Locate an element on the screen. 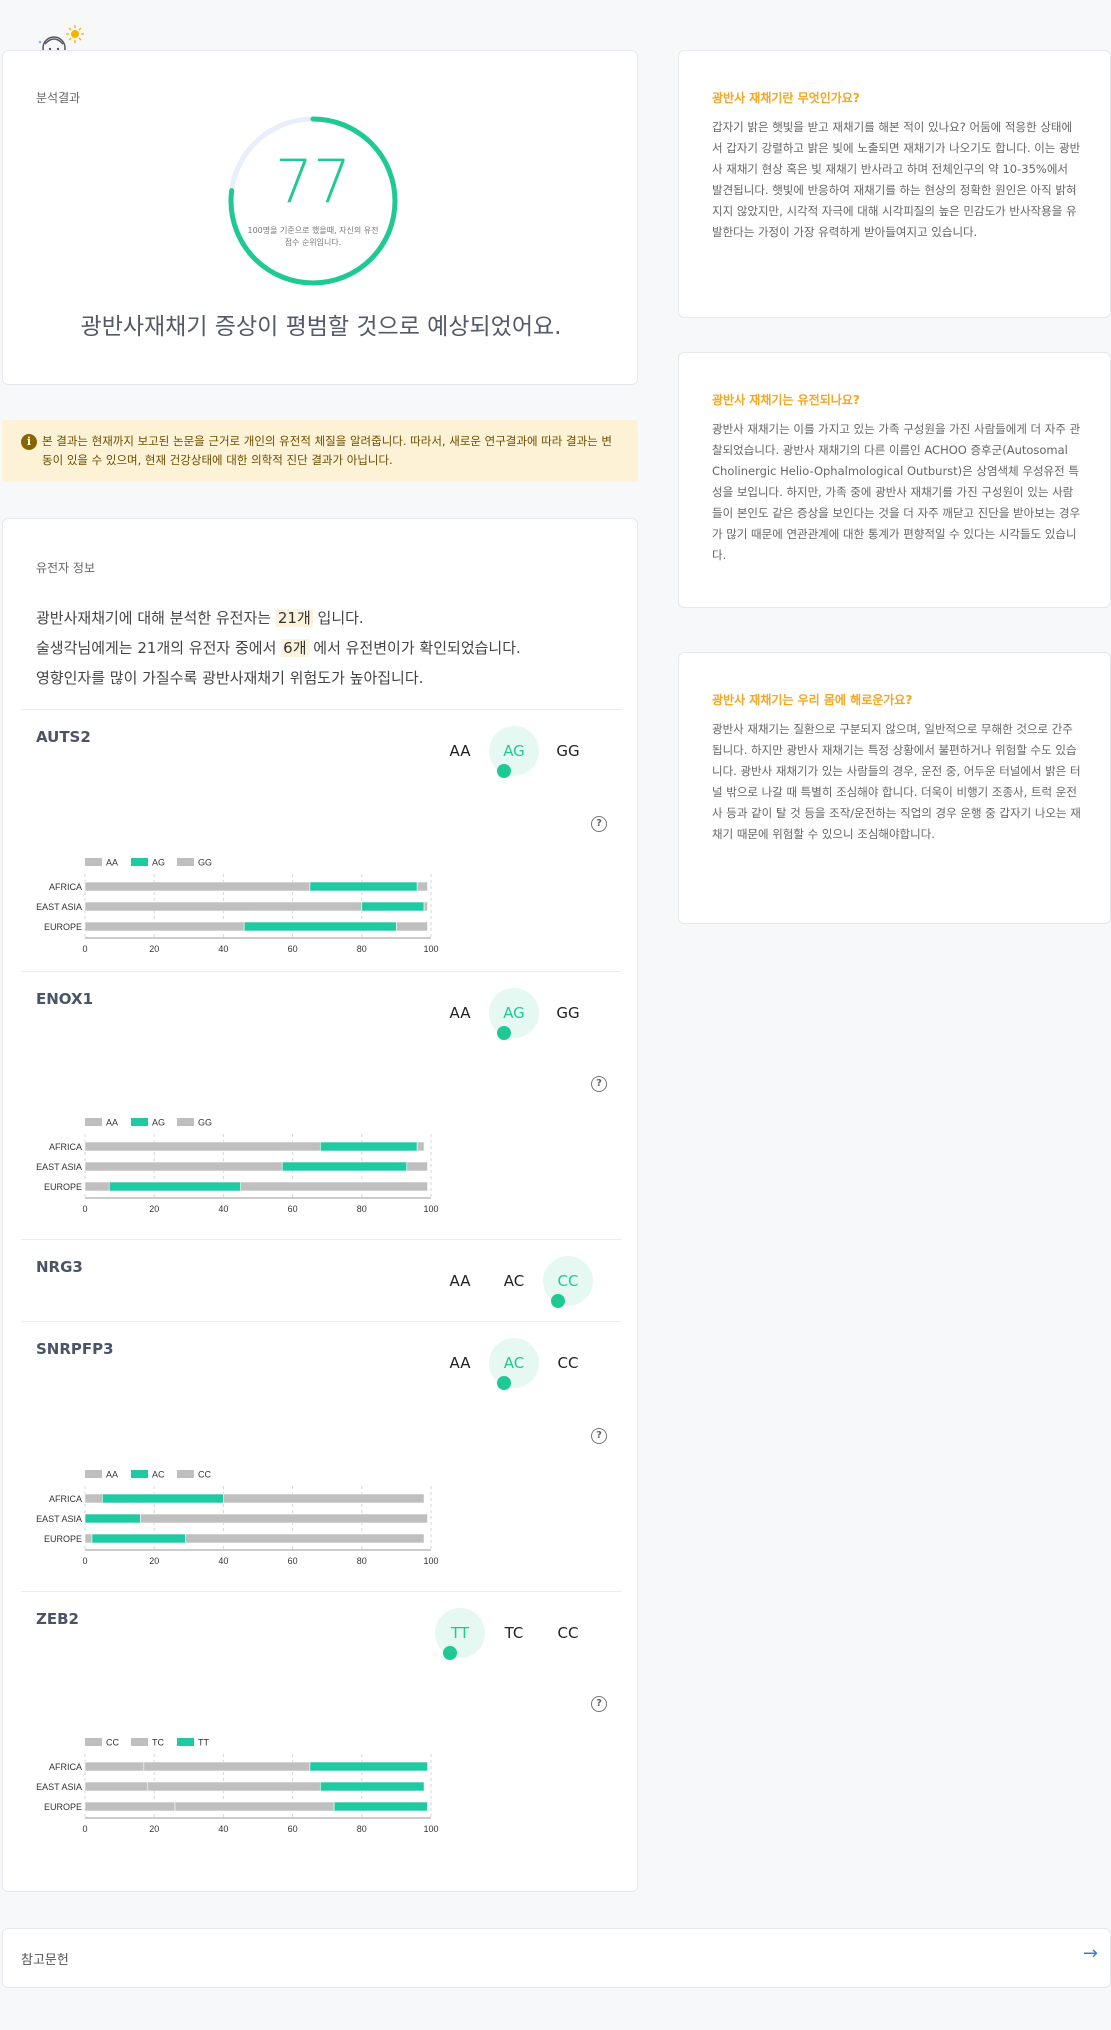 The width and height of the screenshot is (1111, 2030). legend-label: AG is located at coordinates (158, 863).